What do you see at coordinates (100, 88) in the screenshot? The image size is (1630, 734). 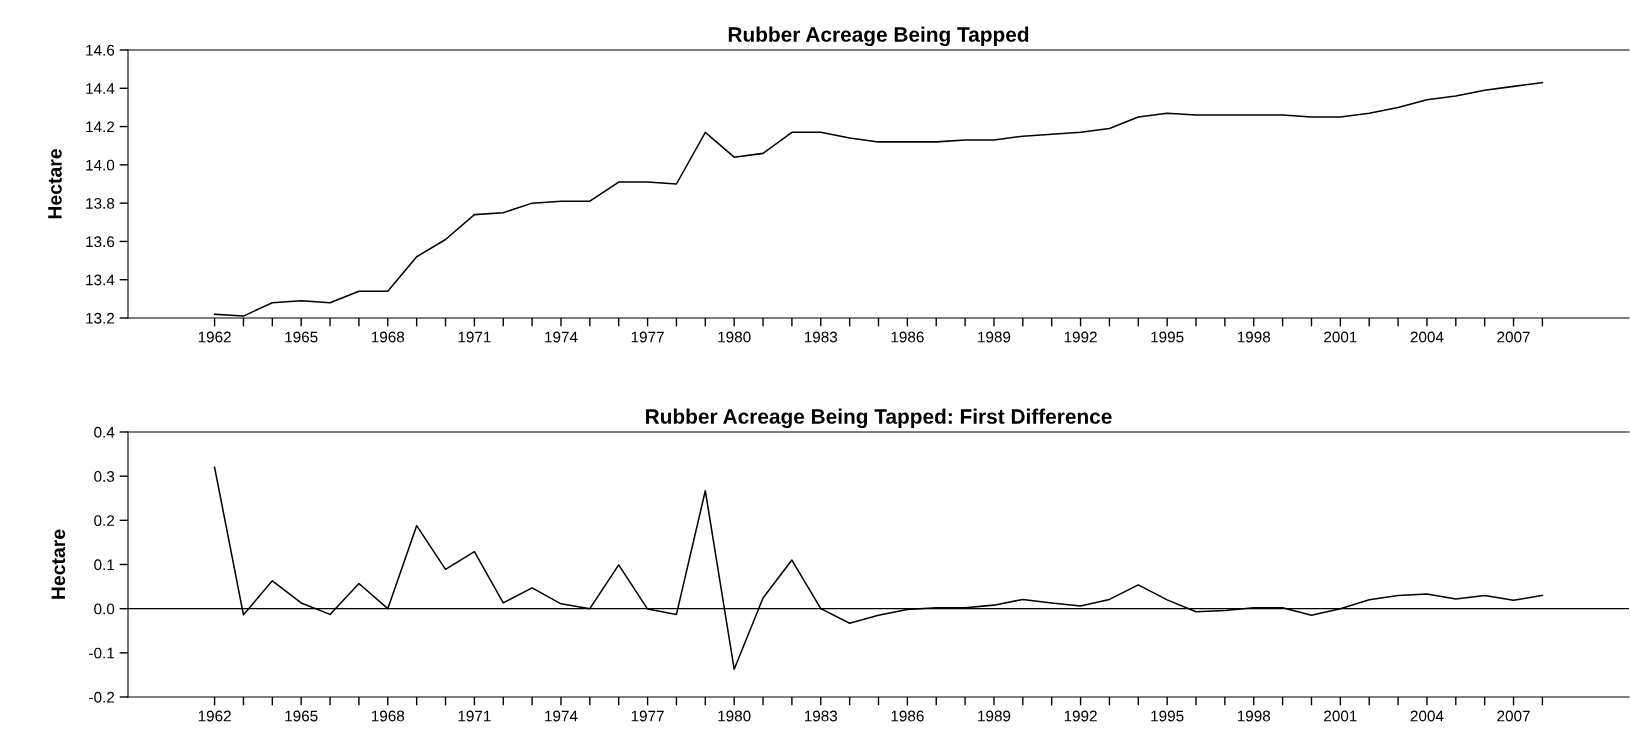 I see `y-tick-label: 14.4` at bounding box center [100, 88].